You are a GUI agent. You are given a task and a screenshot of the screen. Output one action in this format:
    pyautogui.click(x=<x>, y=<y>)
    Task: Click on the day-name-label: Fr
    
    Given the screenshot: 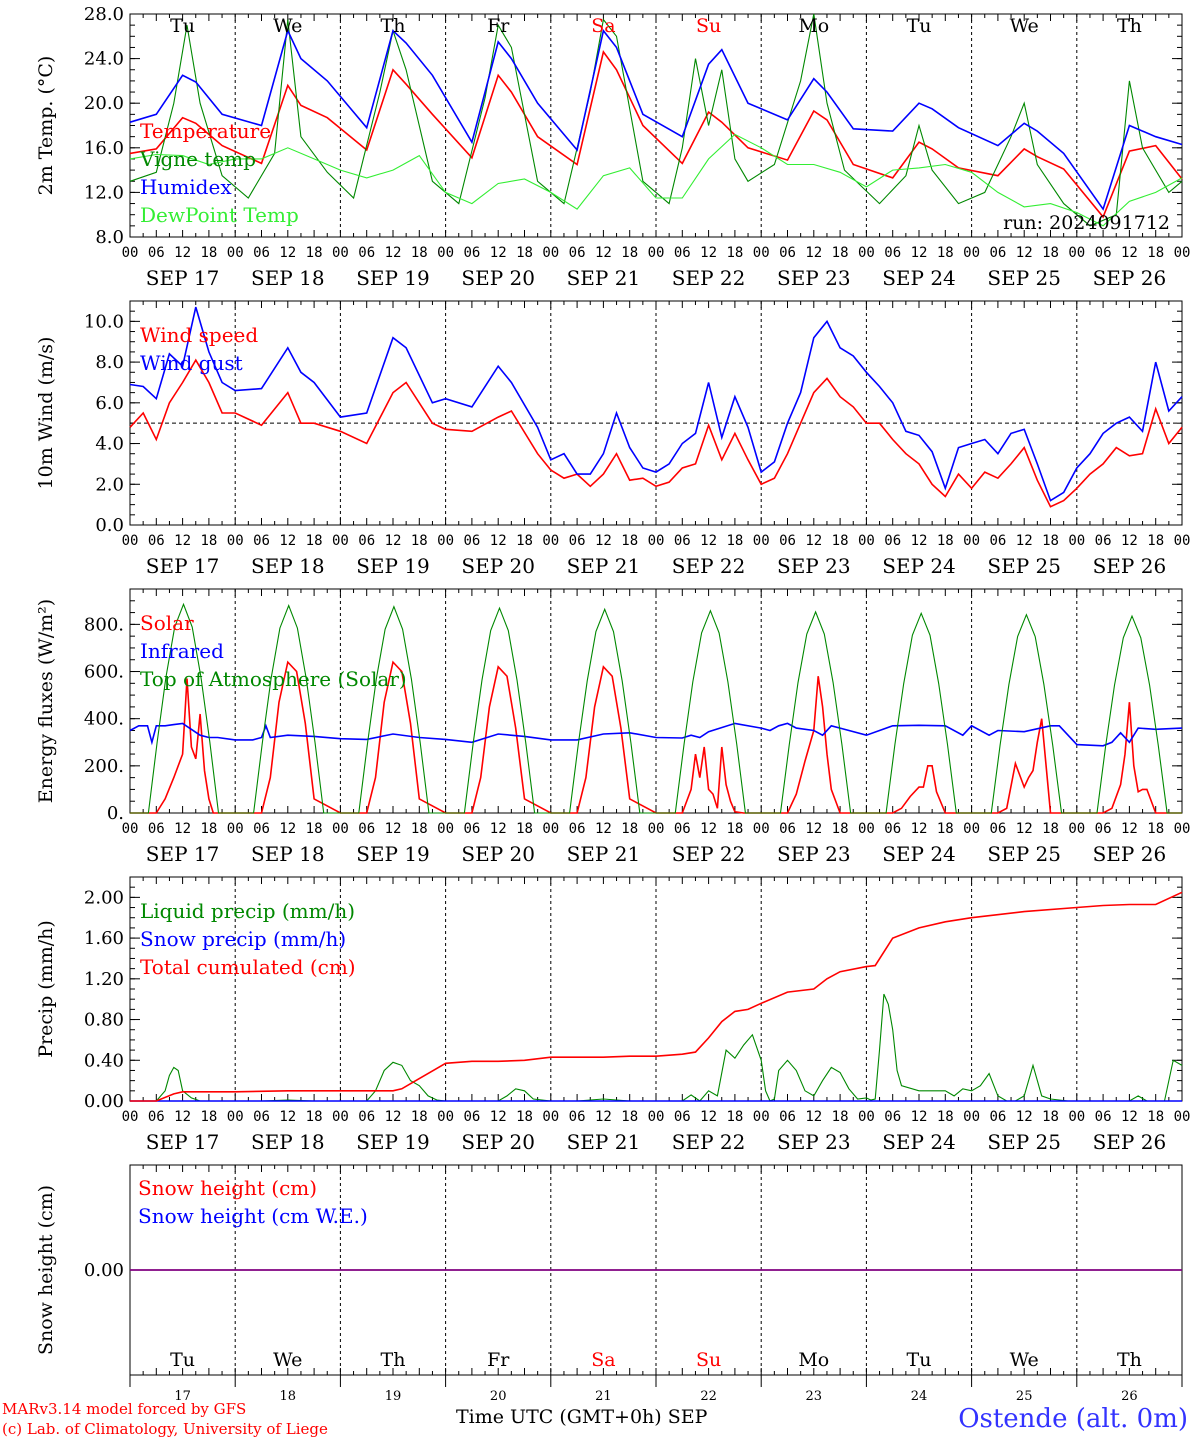 What is the action you would take?
    pyautogui.click(x=498, y=1360)
    